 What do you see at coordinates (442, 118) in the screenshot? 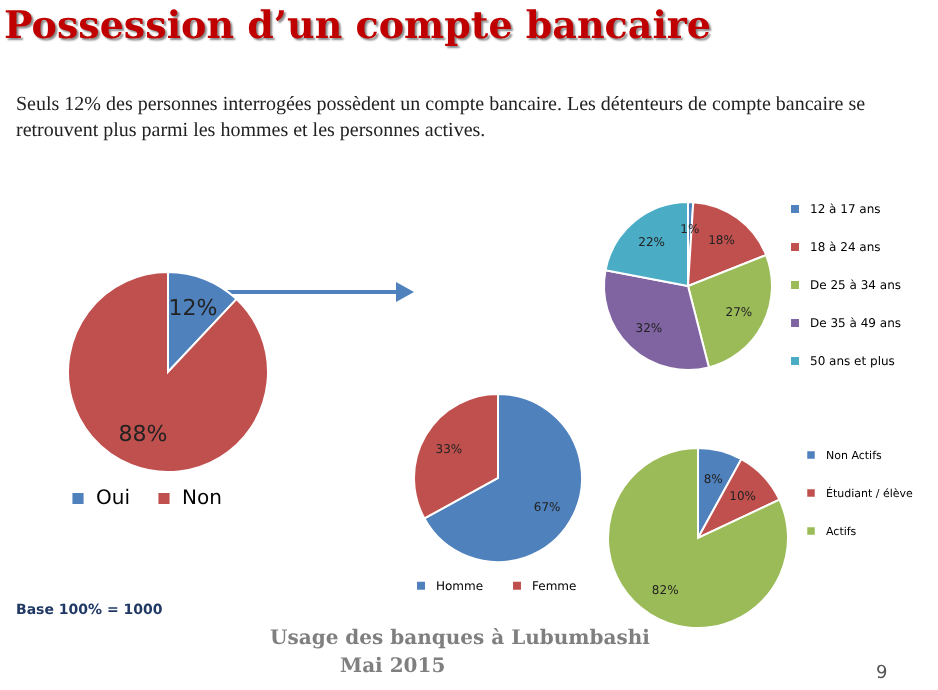
I see `text: Seuls 12% des personnes interrogées possèdent un compte bancaire. Les détenteurs de compte bancaire se retrouvent plus parmi les hommes et les personnes actives.` at bounding box center [442, 118].